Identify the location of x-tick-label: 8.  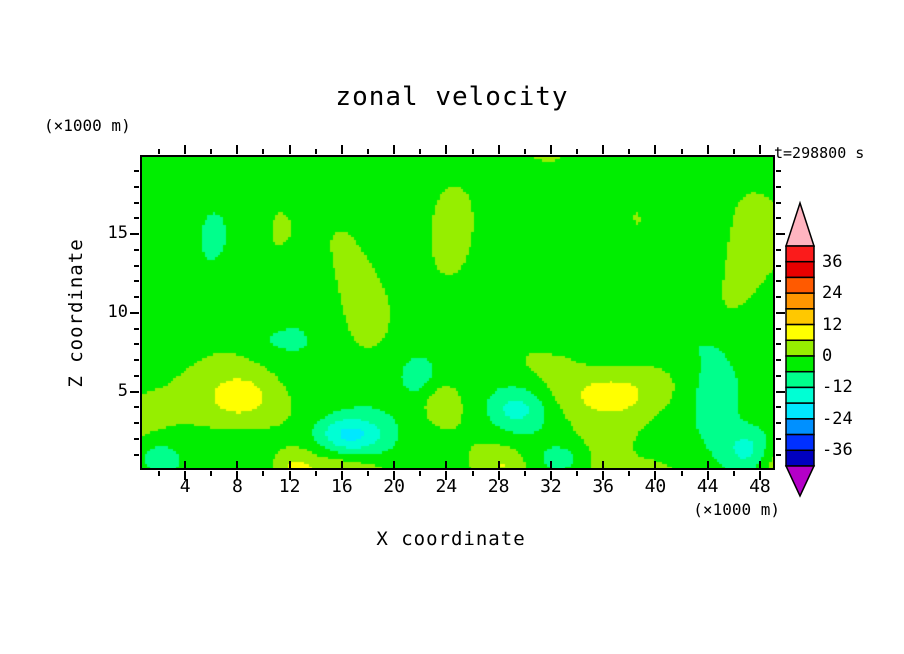
(237, 486).